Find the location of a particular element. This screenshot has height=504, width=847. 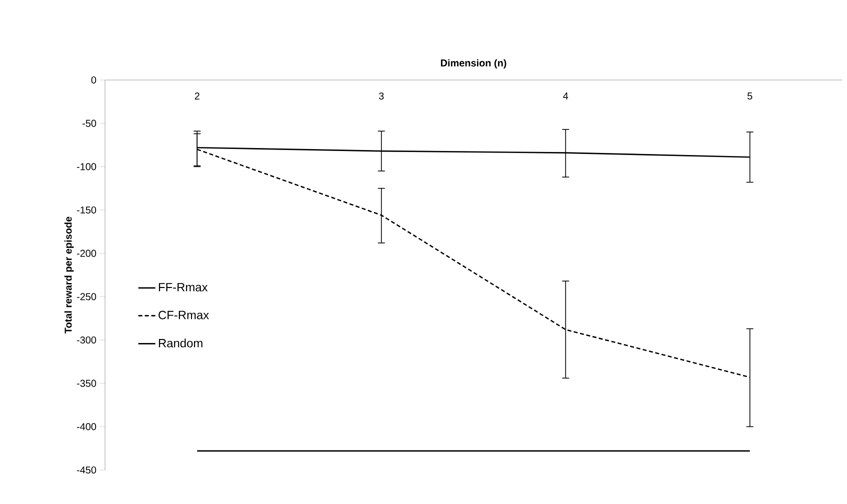

legend-label: FF-Rmax is located at coordinates (183, 287).